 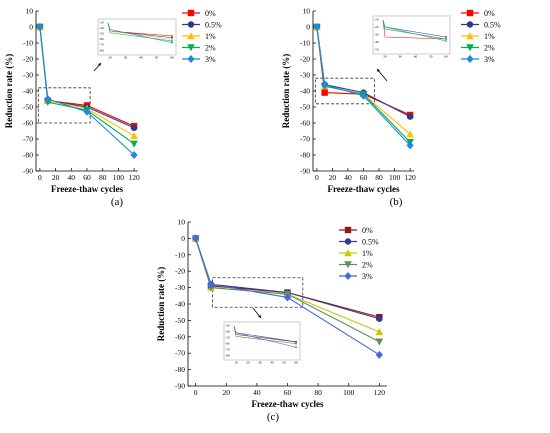 I want to click on inset-frame, so click(x=411, y=35).